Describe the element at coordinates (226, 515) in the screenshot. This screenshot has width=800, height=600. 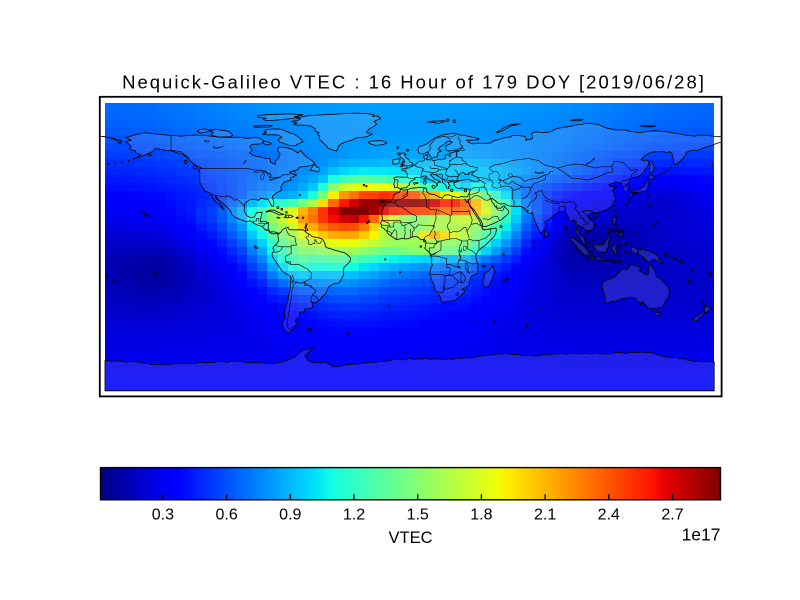
I see `svg-text: 0.6` at that location.